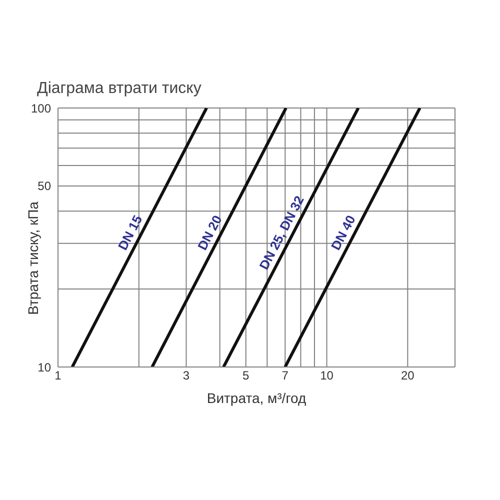 The image size is (500, 500). What do you see at coordinates (119, 88) in the screenshot?
I see `chart-title: Діаграма втрати тиску` at bounding box center [119, 88].